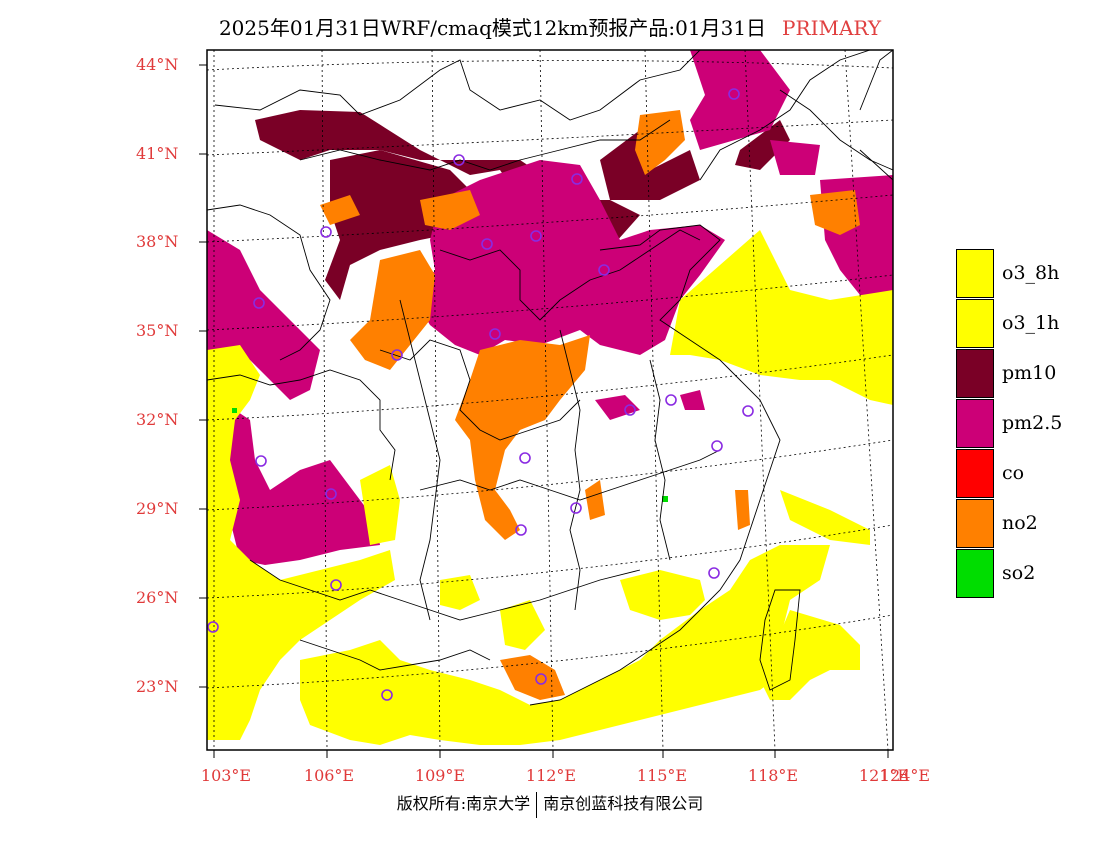 The image size is (1100, 850). Describe the element at coordinates (1026, 474) in the screenshot. I see `legend-item: co` at that location.